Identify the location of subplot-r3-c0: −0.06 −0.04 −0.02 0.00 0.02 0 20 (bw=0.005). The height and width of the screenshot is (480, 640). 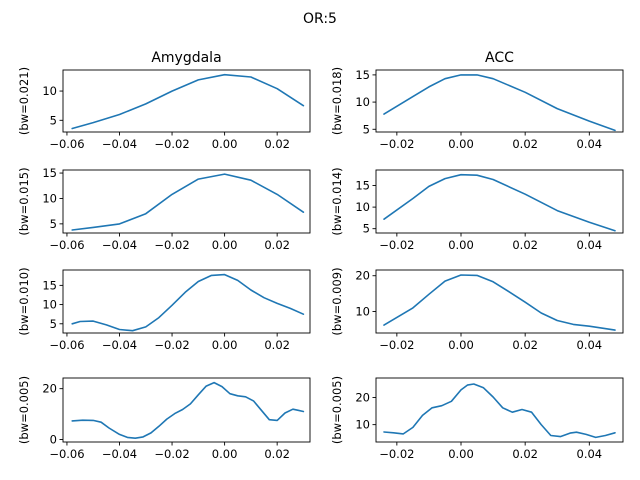
(164, 418).